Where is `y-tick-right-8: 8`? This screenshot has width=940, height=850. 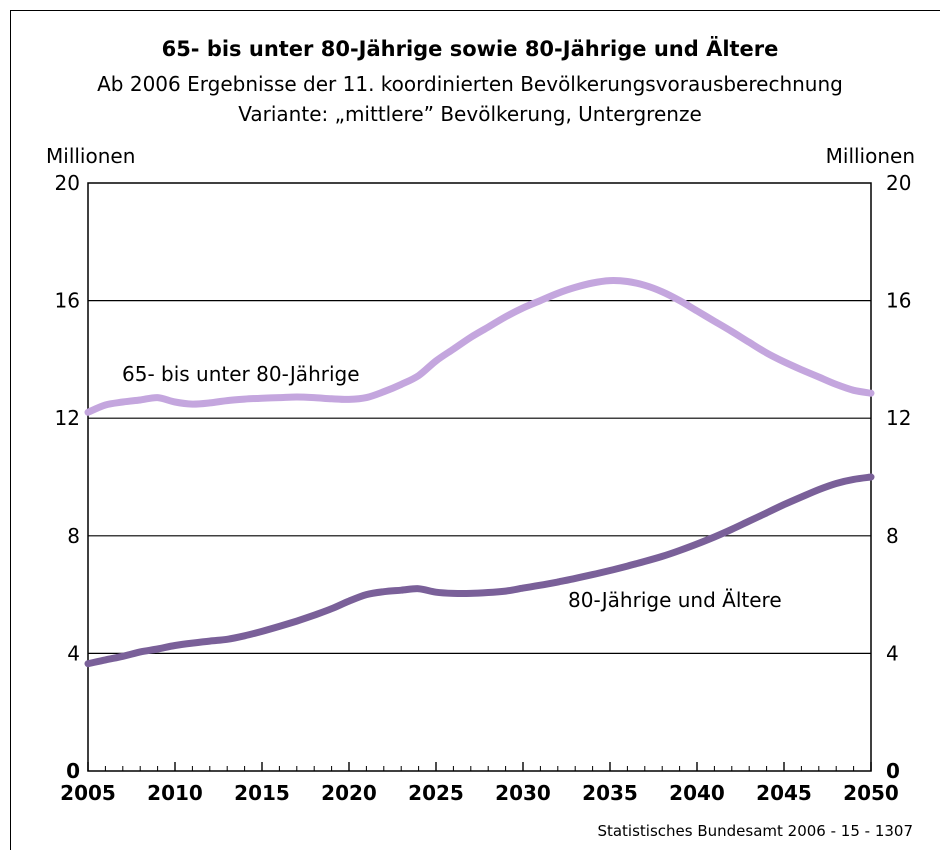
y-tick-right-8: 8 is located at coordinates (892, 536).